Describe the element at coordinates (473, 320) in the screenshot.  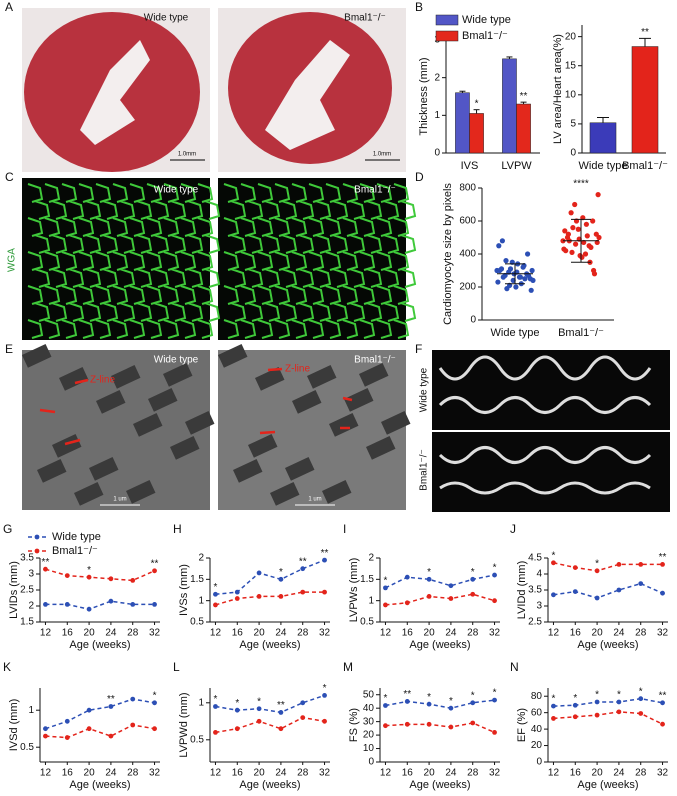
I see `y-tick-label: 0` at that location.